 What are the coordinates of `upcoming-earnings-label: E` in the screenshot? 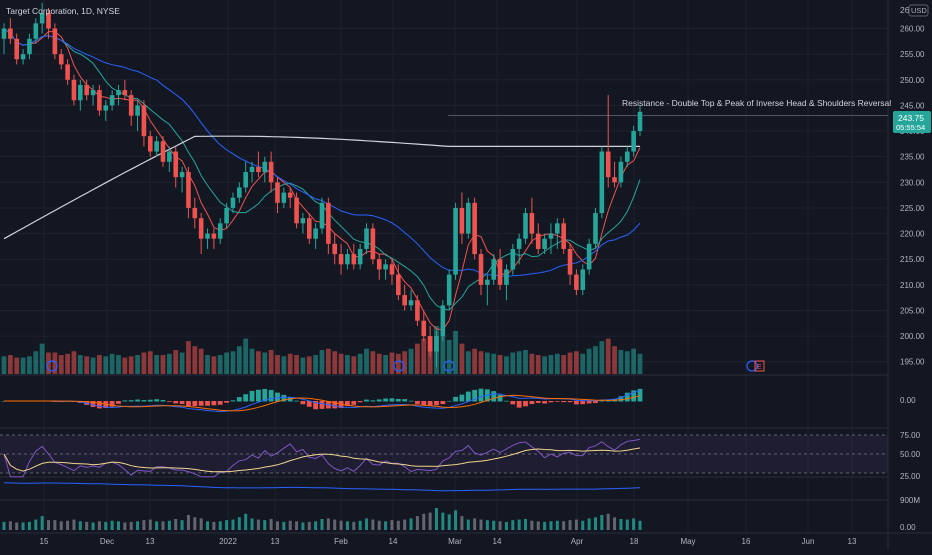 It's located at (759, 367).